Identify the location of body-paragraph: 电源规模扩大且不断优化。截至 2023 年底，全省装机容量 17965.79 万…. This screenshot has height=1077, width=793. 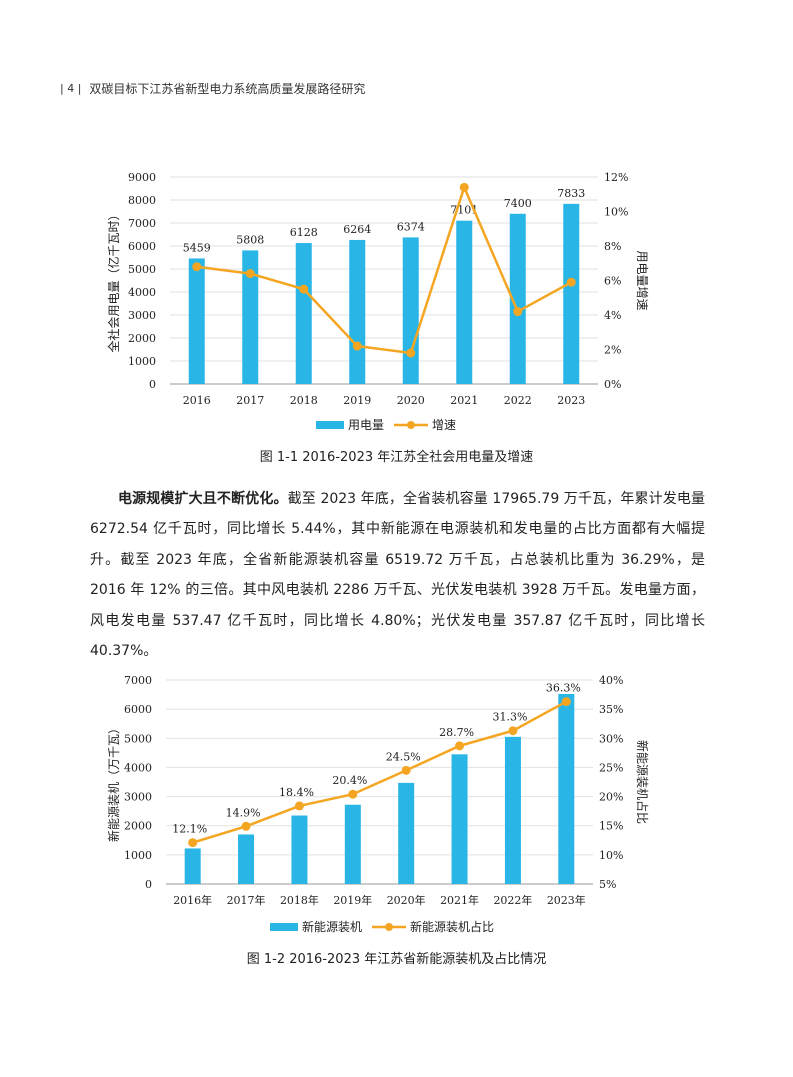
(397, 575).